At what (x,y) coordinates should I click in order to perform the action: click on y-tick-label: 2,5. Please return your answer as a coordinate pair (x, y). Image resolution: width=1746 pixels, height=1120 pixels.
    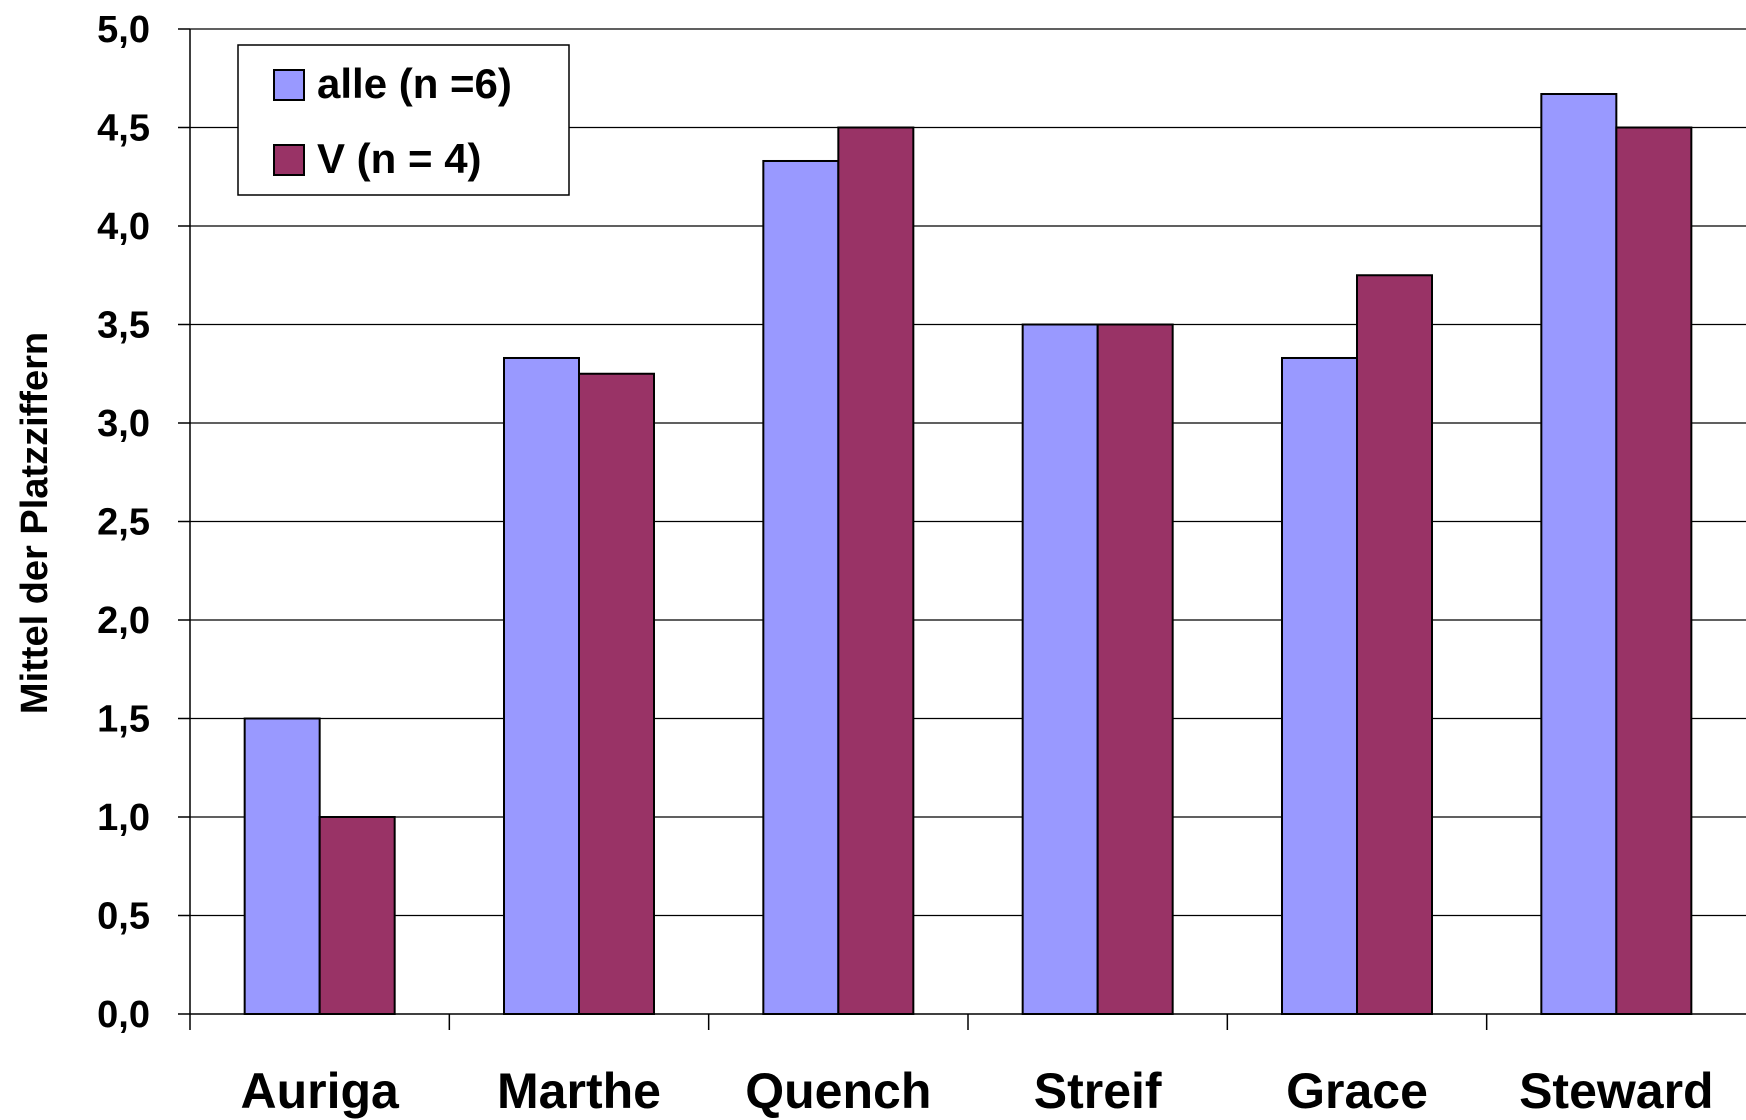
    Looking at the image, I should click on (123, 523).